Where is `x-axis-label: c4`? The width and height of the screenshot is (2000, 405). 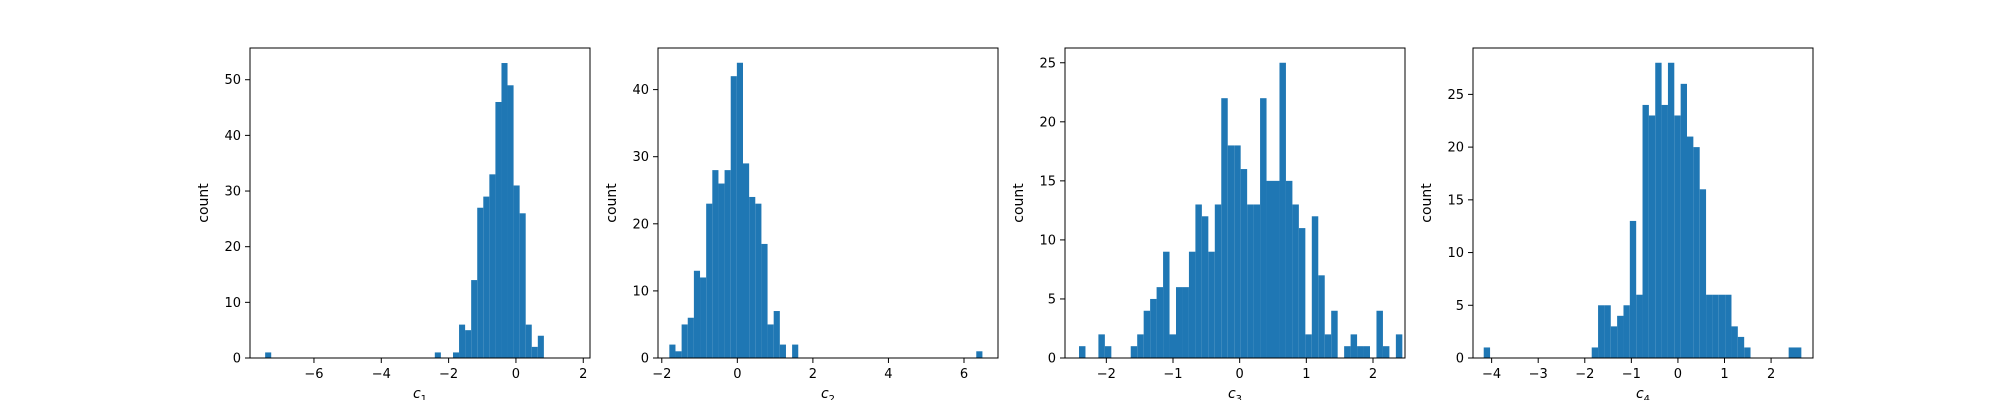
x-axis-label: c4 is located at coordinates (1643, 393).